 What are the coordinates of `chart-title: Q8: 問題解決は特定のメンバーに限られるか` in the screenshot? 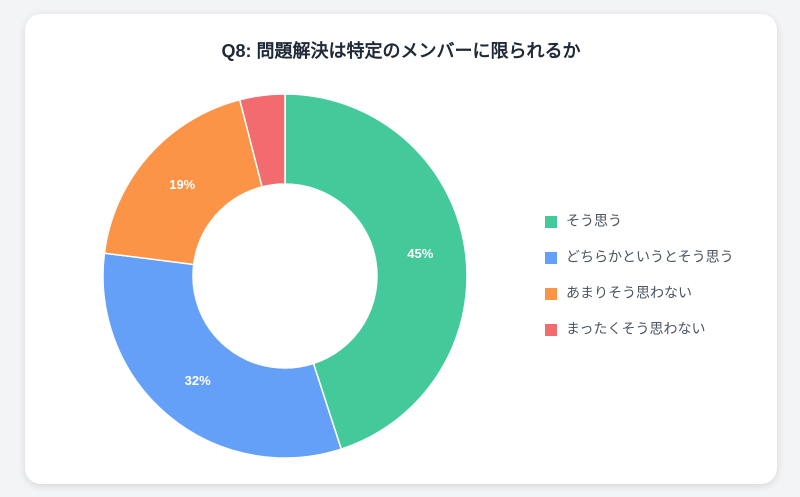 It's located at (400, 50).